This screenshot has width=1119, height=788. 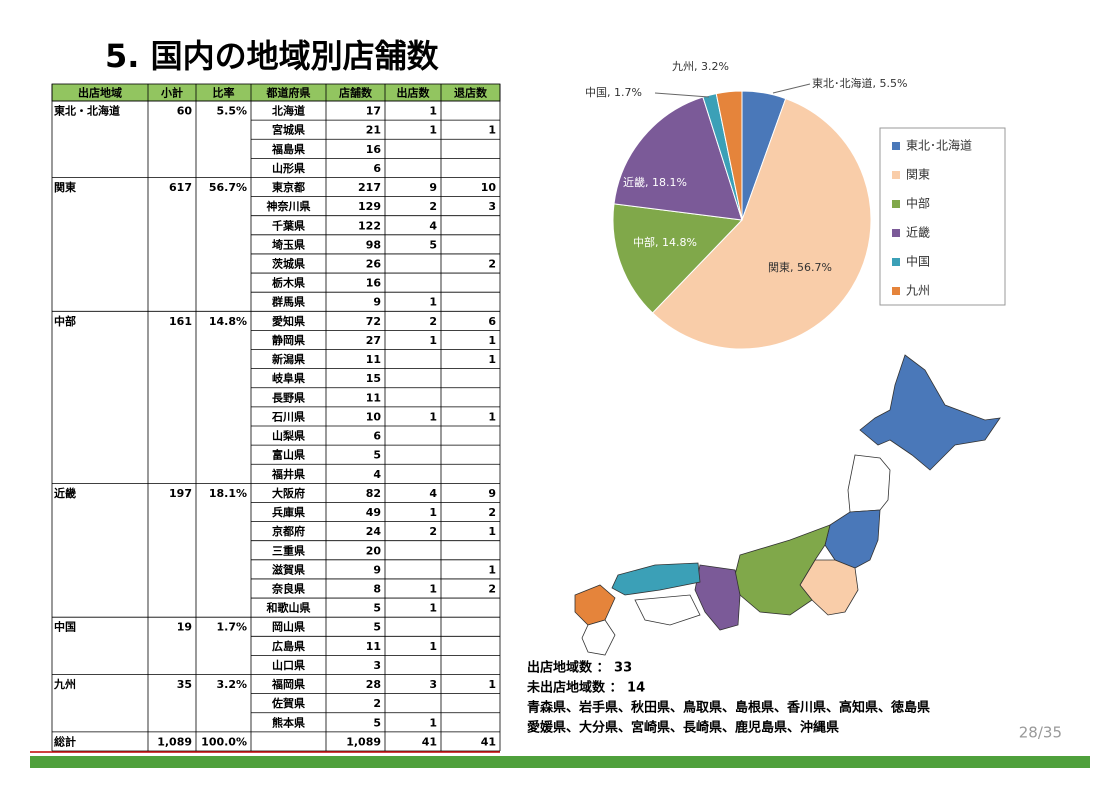 I want to click on note-line: 青森県、岩手県、秋田県、鳥取県、島根県、香川県、高知県、徳島県, so click(x=728, y=708).